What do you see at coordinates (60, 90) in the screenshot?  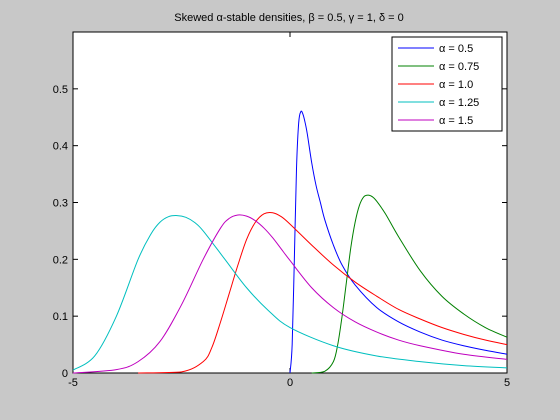 I see `y-tick-label: 0.5` at bounding box center [60, 90].